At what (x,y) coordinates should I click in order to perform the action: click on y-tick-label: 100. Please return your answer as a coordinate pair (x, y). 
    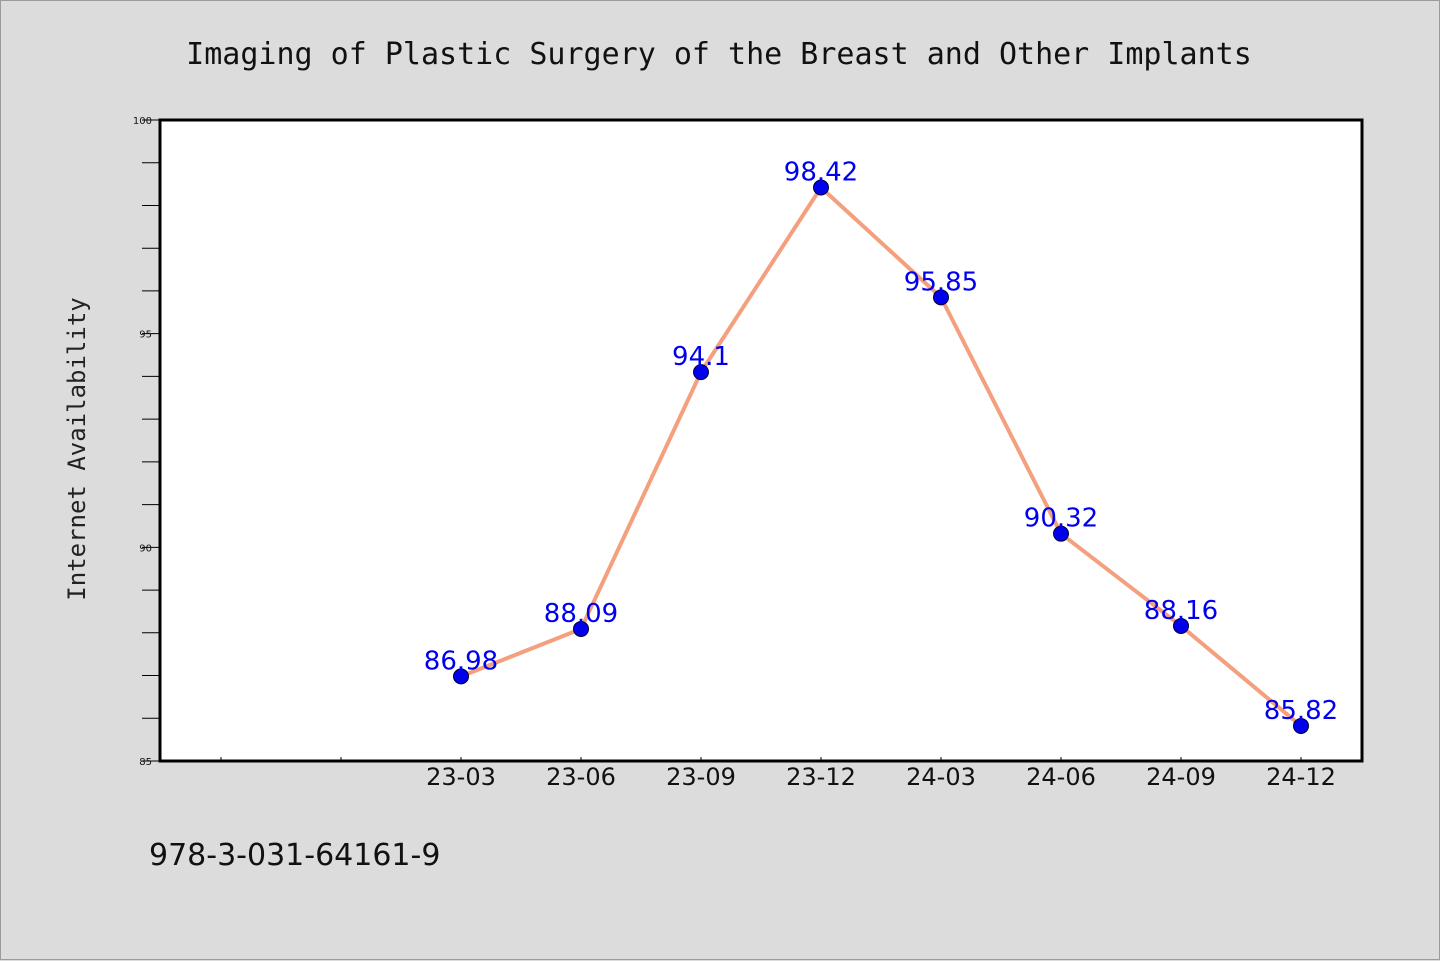
    Looking at the image, I should click on (142, 121).